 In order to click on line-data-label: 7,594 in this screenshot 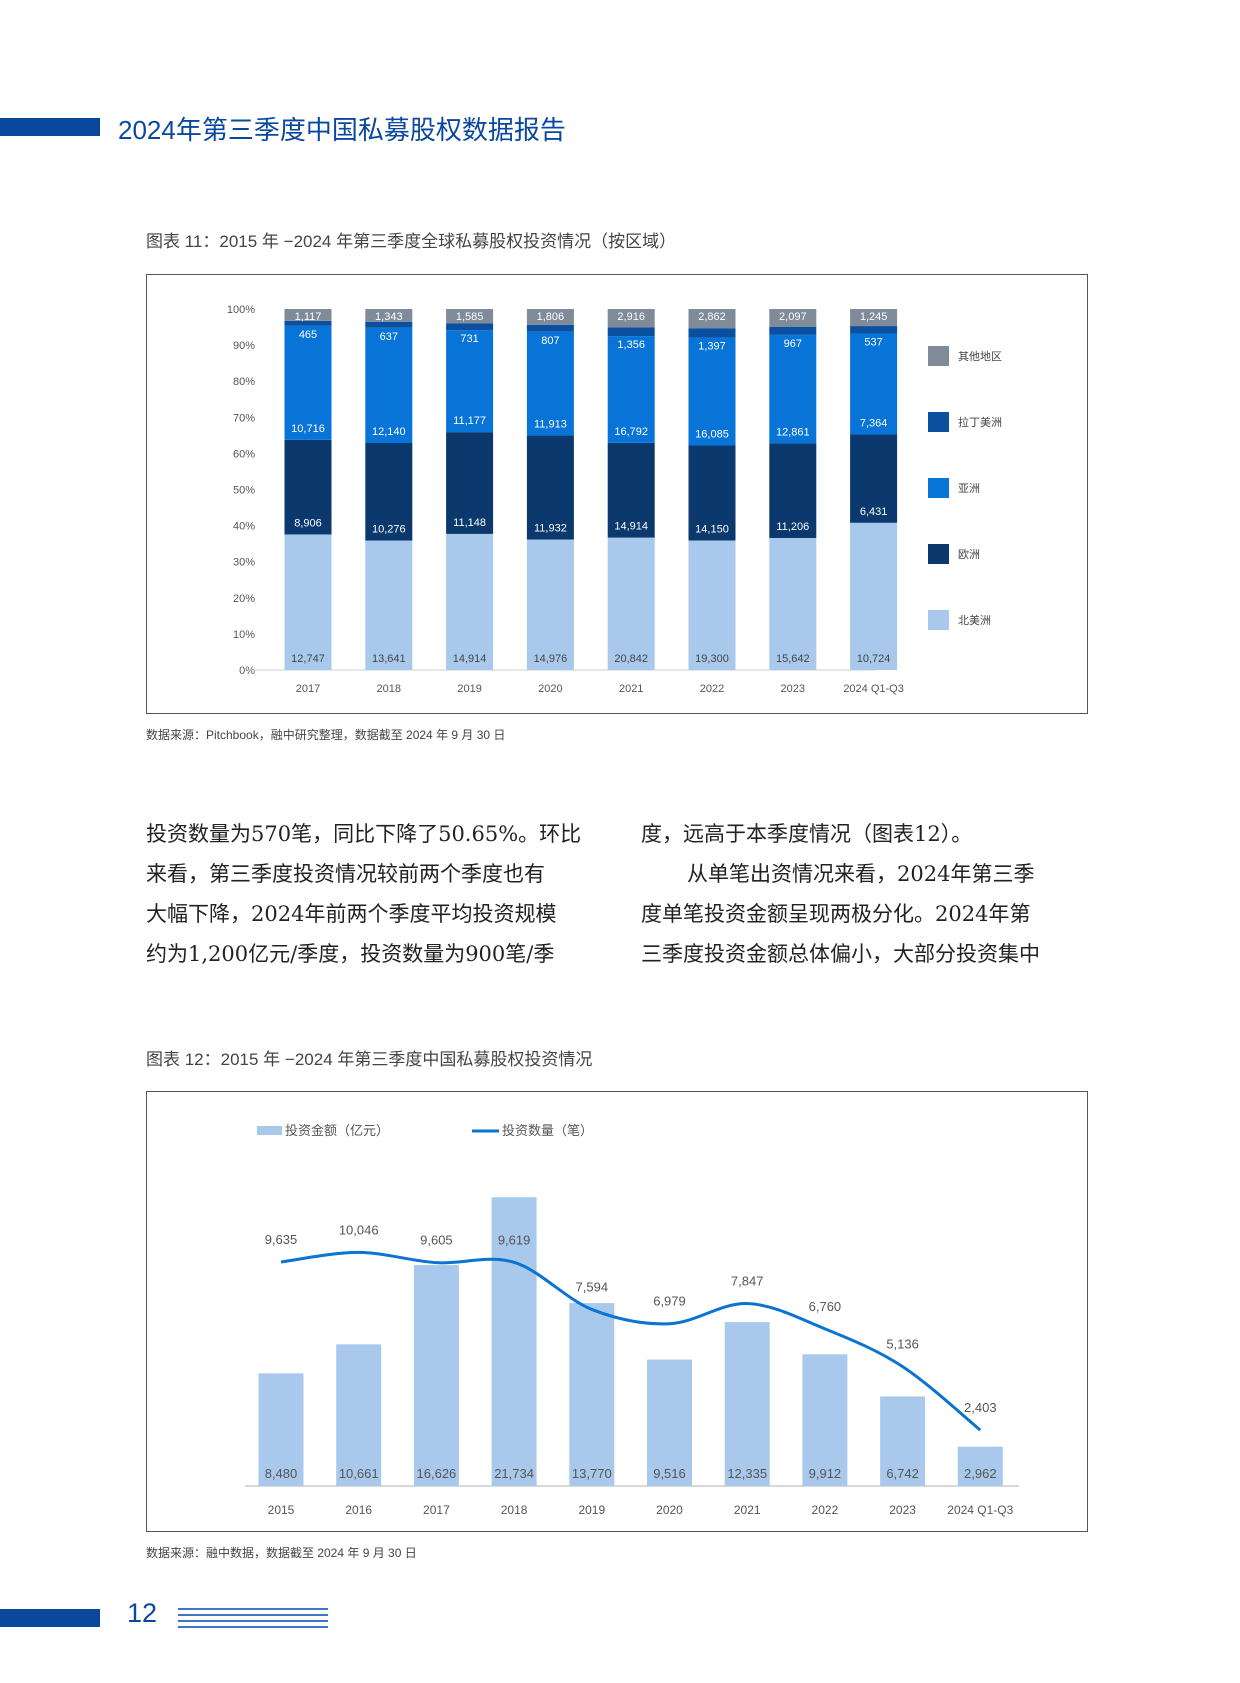, I will do `click(592, 1286)`.